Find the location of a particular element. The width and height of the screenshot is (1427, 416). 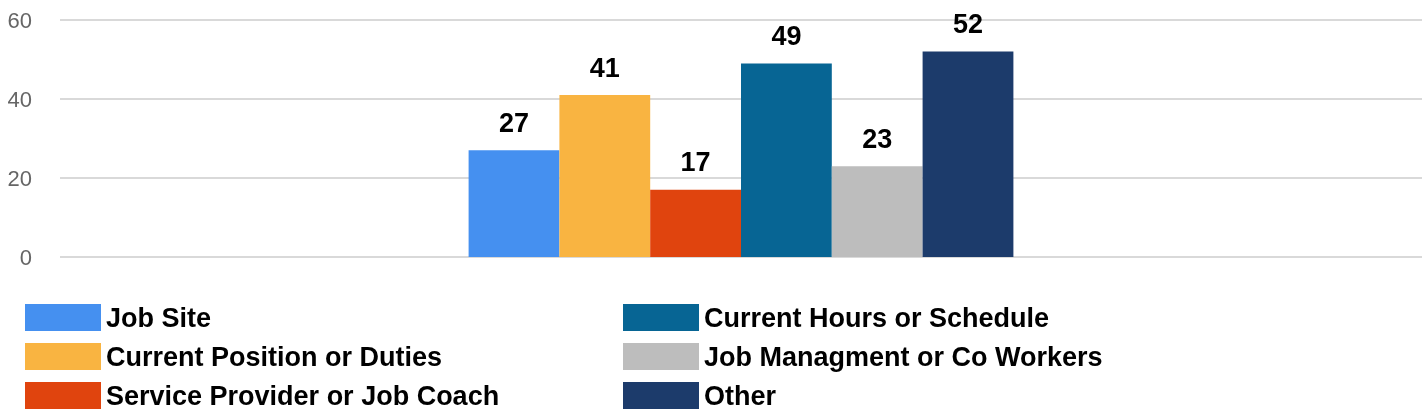

data-label: 52 is located at coordinates (968, 24).